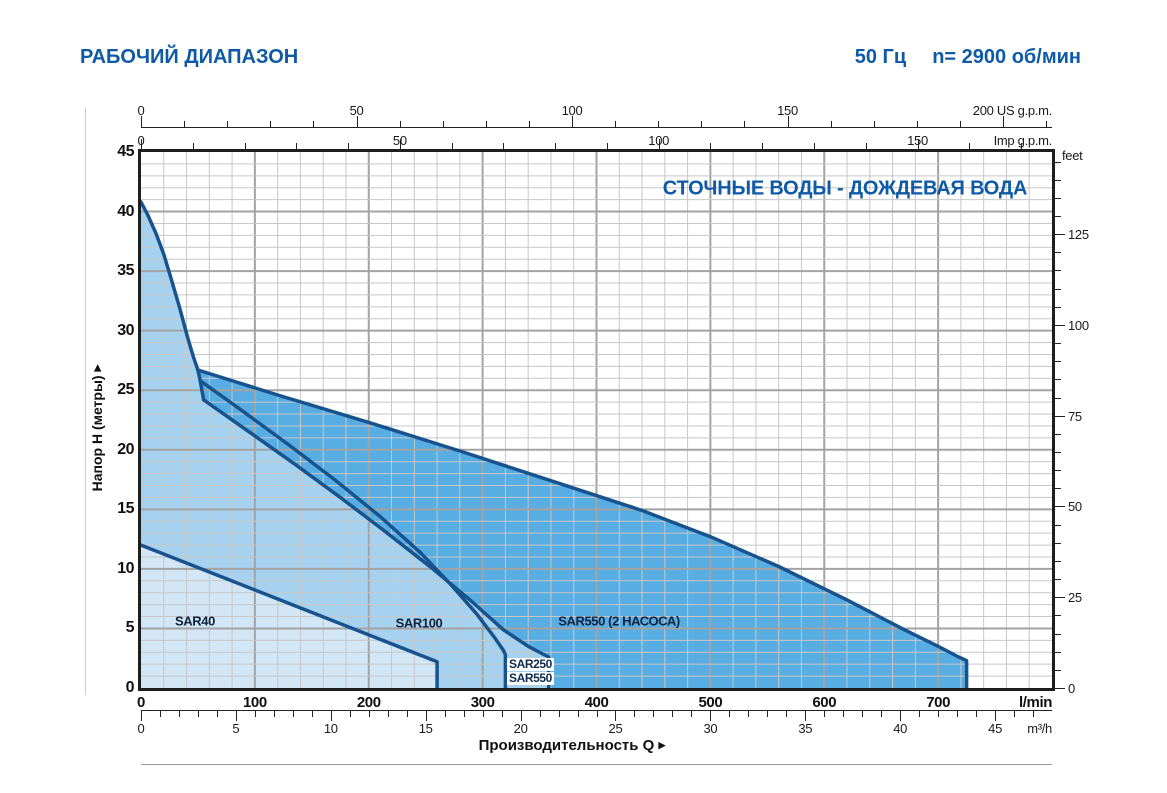 The height and width of the screenshot is (793, 1167). What do you see at coordinates (141, 702) in the screenshot?
I see `lmin-tick-label: 0` at bounding box center [141, 702].